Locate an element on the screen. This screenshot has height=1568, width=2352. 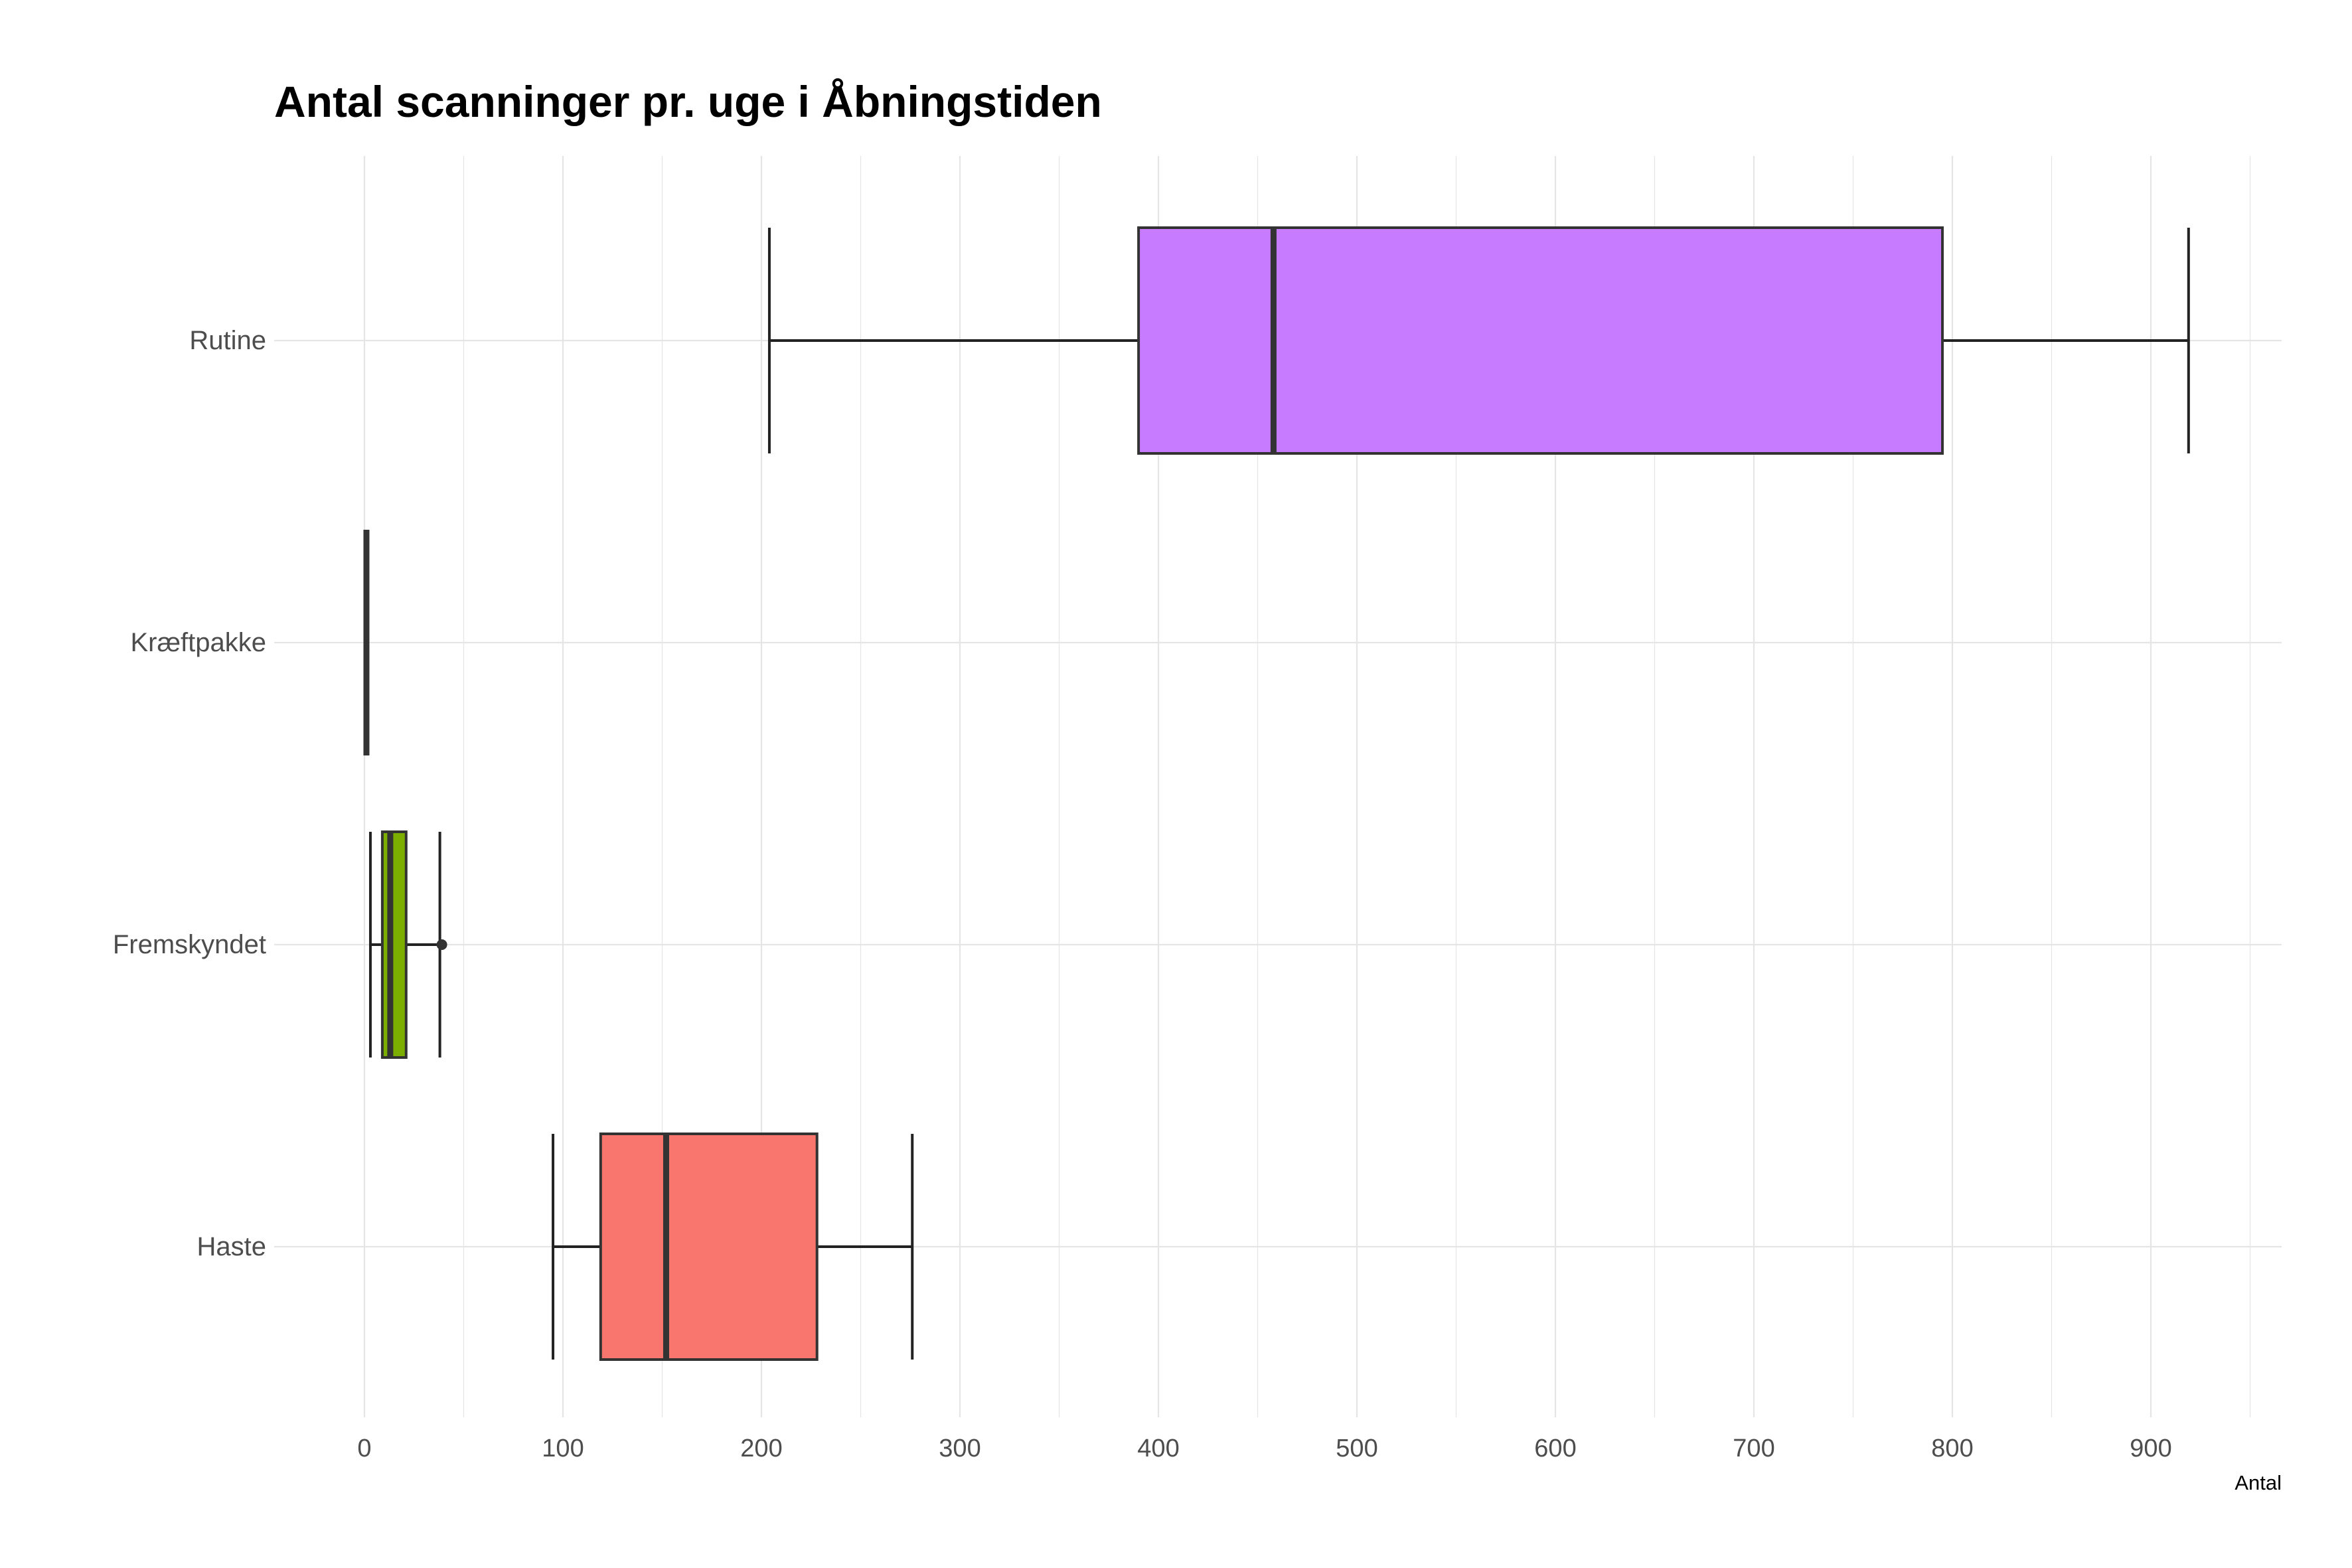
x-axis-title: Antal is located at coordinates (2258, 1482).